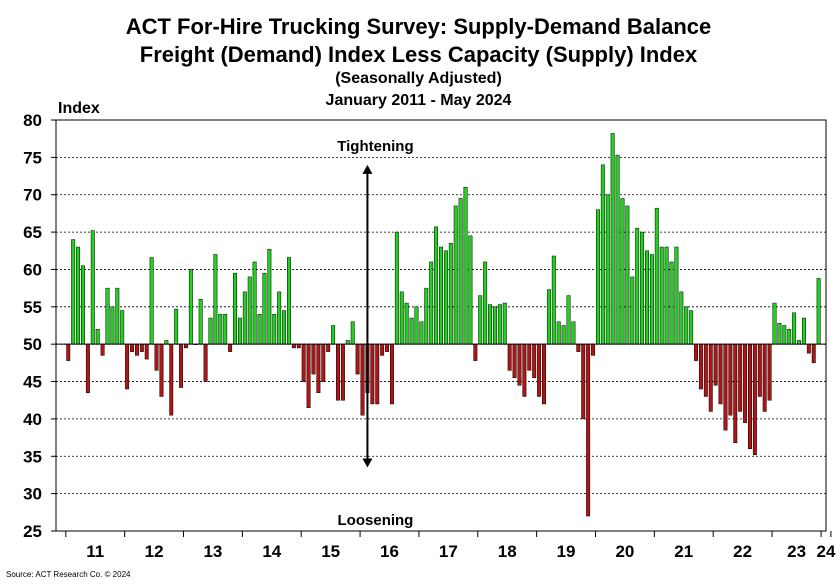 This screenshot has height=584, width=837. Describe the element at coordinates (683, 551) in the screenshot. I see `x-tick-label: 21` at that location.